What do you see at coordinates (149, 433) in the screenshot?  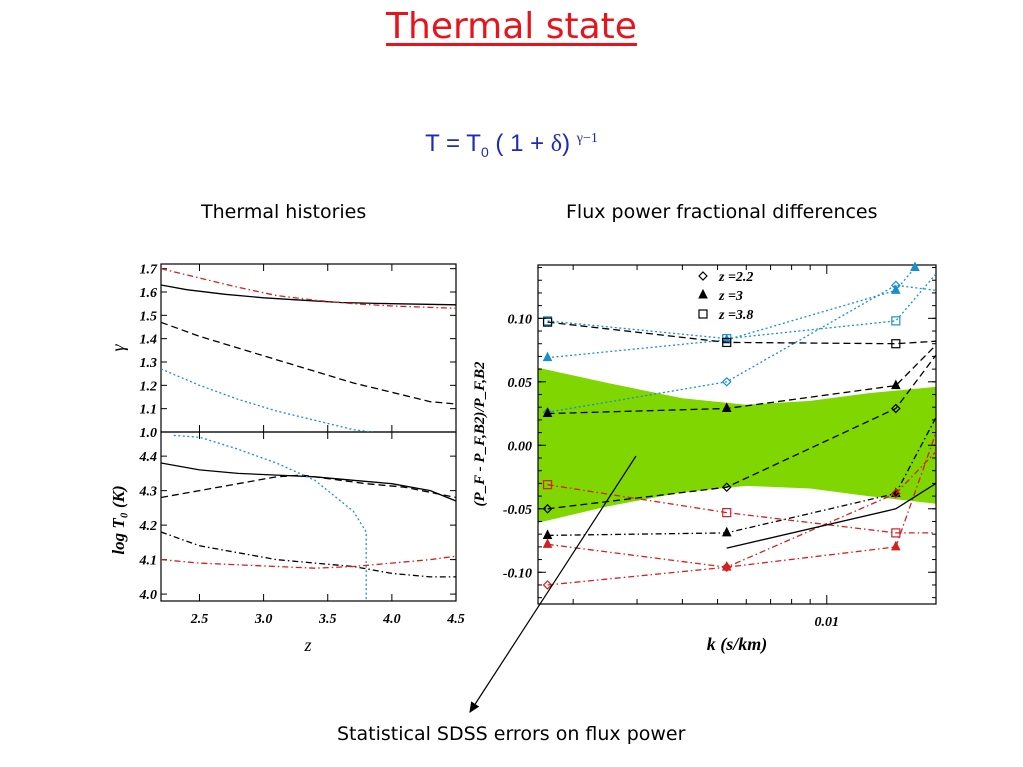 I see `gamma-y-tick-label: 1.0` at bounding box center [149, 433].